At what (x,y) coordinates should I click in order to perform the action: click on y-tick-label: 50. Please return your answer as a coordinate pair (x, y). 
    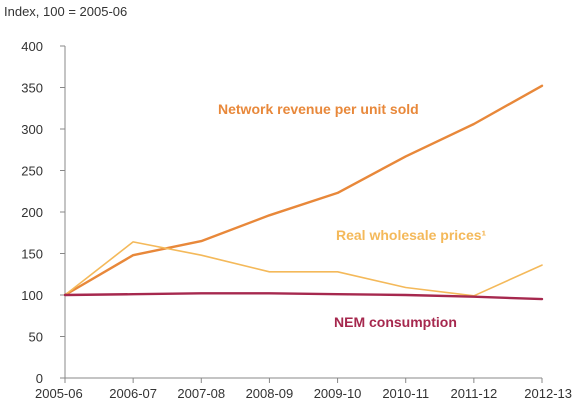
    Looking at the image, I should click on (36, 337).